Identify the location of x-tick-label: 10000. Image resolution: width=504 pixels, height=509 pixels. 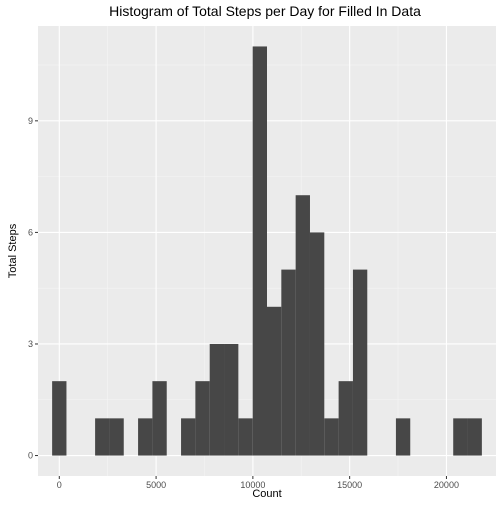
(252, 485).